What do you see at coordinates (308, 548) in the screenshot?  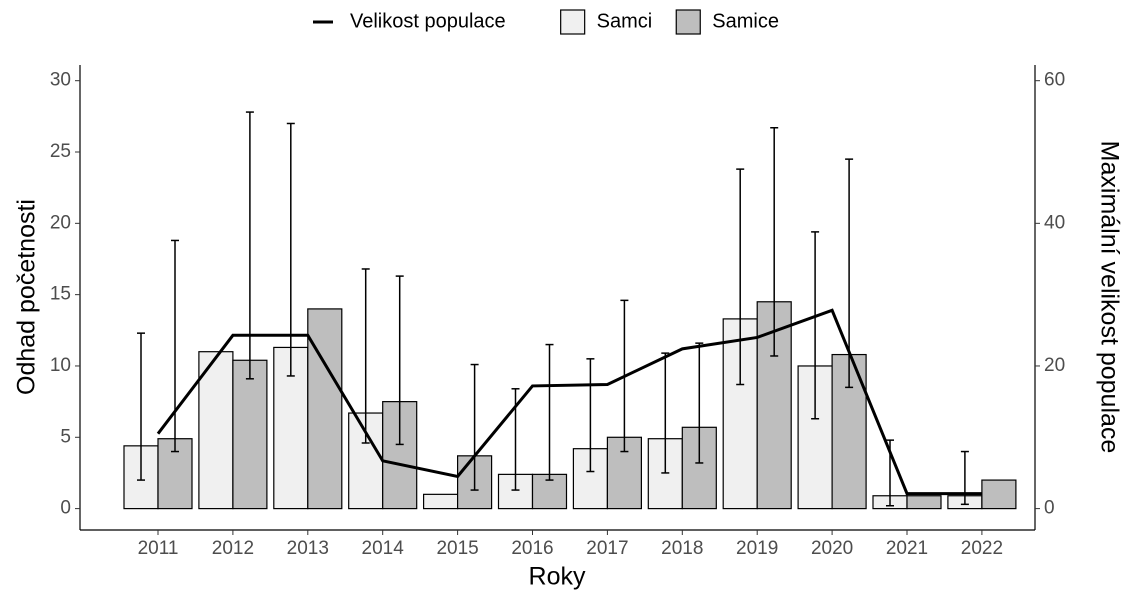 I see `x-tick-label: 2013` at bounding box center [308, 548].